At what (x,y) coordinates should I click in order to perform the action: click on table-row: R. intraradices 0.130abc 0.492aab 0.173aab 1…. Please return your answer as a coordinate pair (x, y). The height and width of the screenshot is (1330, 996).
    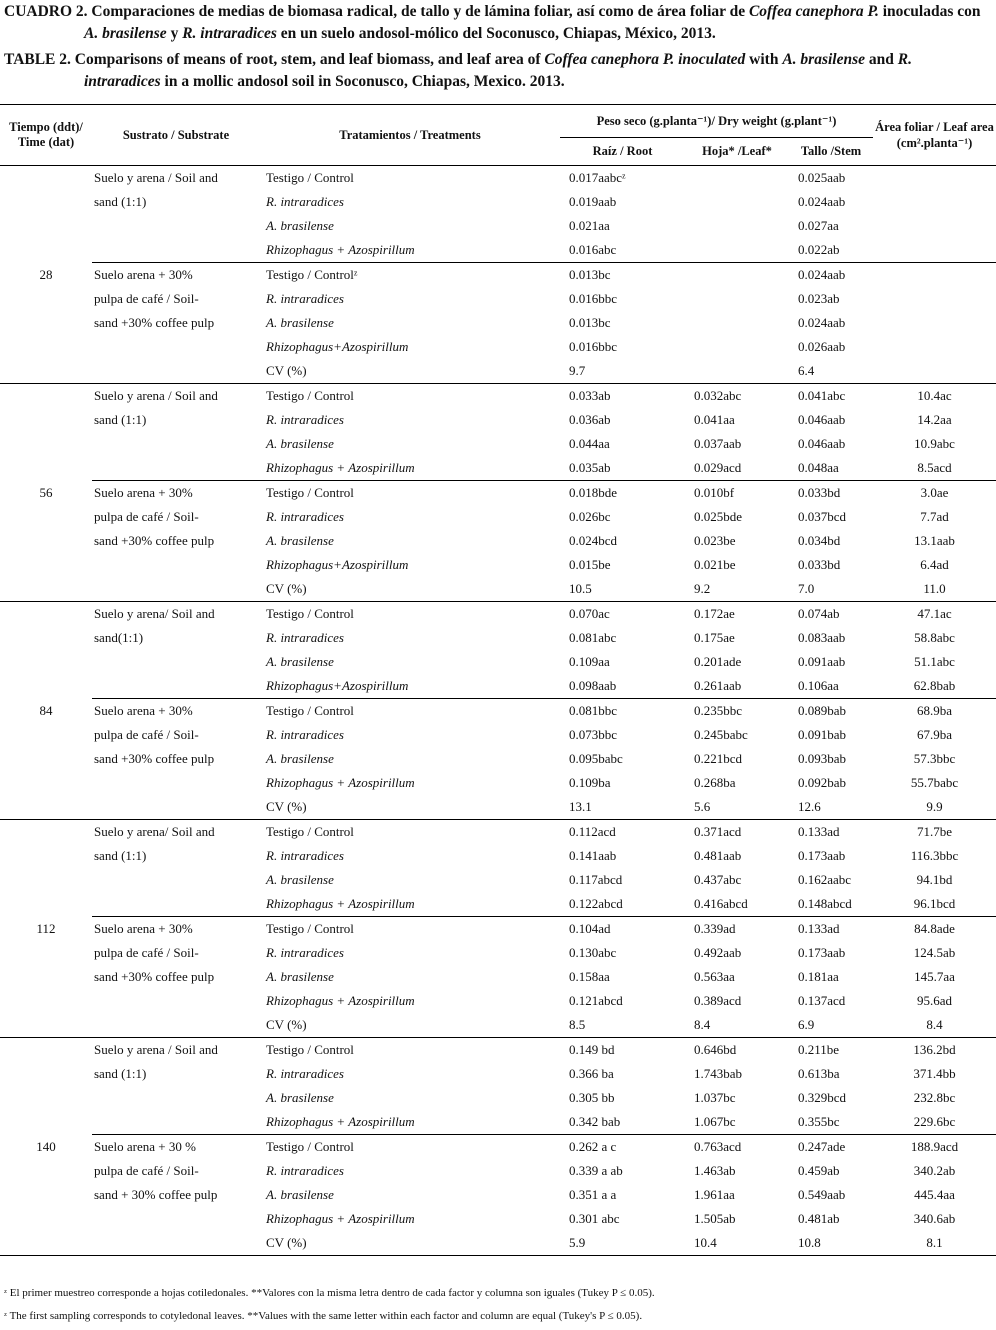
    Looking at the image, I should click on (498, 953).